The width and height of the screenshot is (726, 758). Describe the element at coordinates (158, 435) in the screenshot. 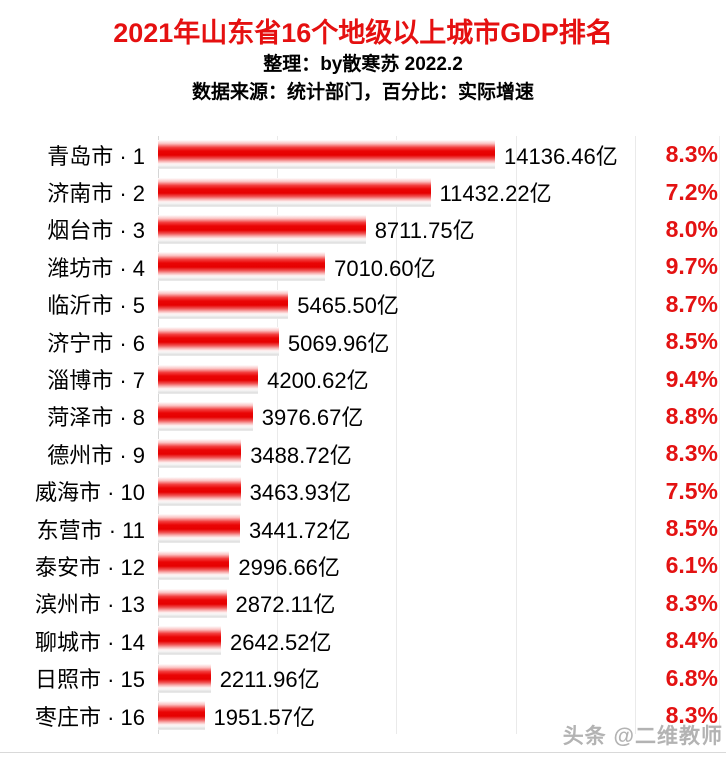

I see `axis-line` at that location.